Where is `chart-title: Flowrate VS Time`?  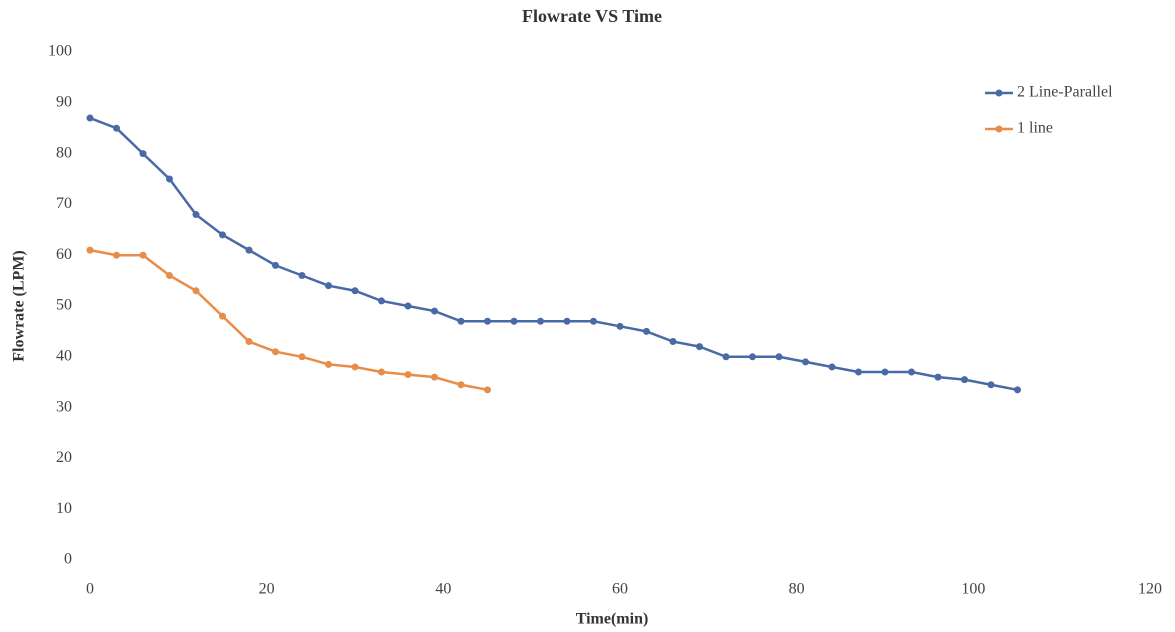
chart-title: Flowrate VS Time is located at coordinates (592, 16).